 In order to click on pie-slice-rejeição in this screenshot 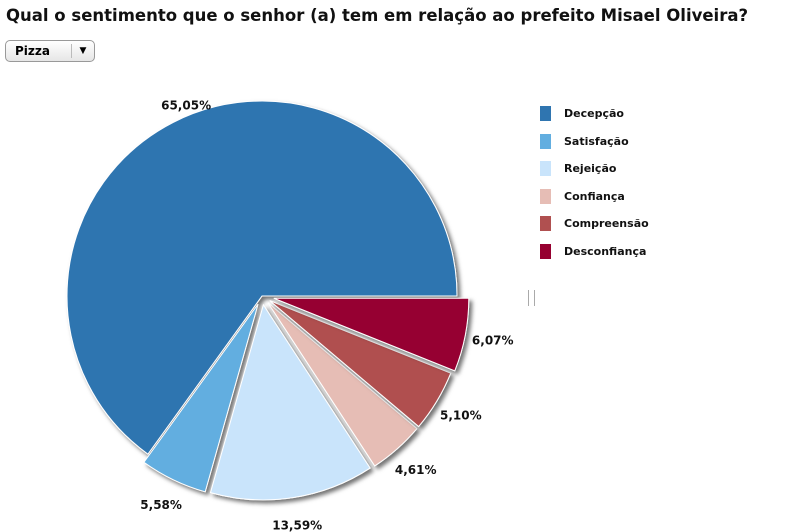, I will do `click(290, 402)`.